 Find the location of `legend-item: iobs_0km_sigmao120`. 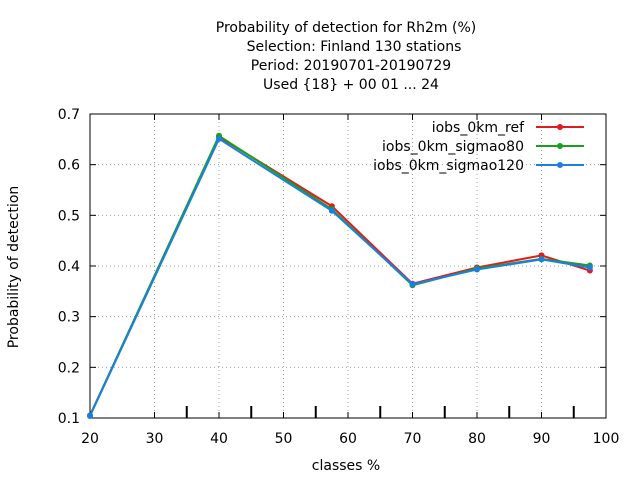

legend-item: iobs_0km_sigmao120 is located at coordinates (478, 166).